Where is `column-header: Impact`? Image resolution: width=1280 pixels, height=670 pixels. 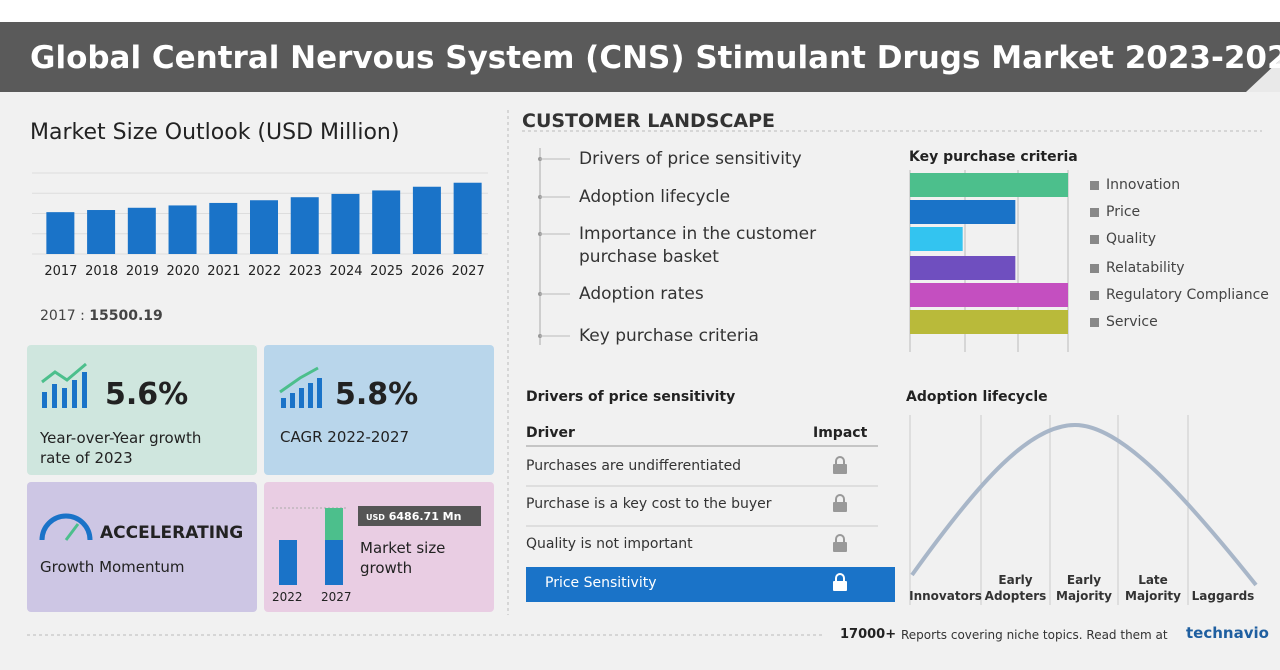 column-header: Impact is located at coordinates (840, 433).